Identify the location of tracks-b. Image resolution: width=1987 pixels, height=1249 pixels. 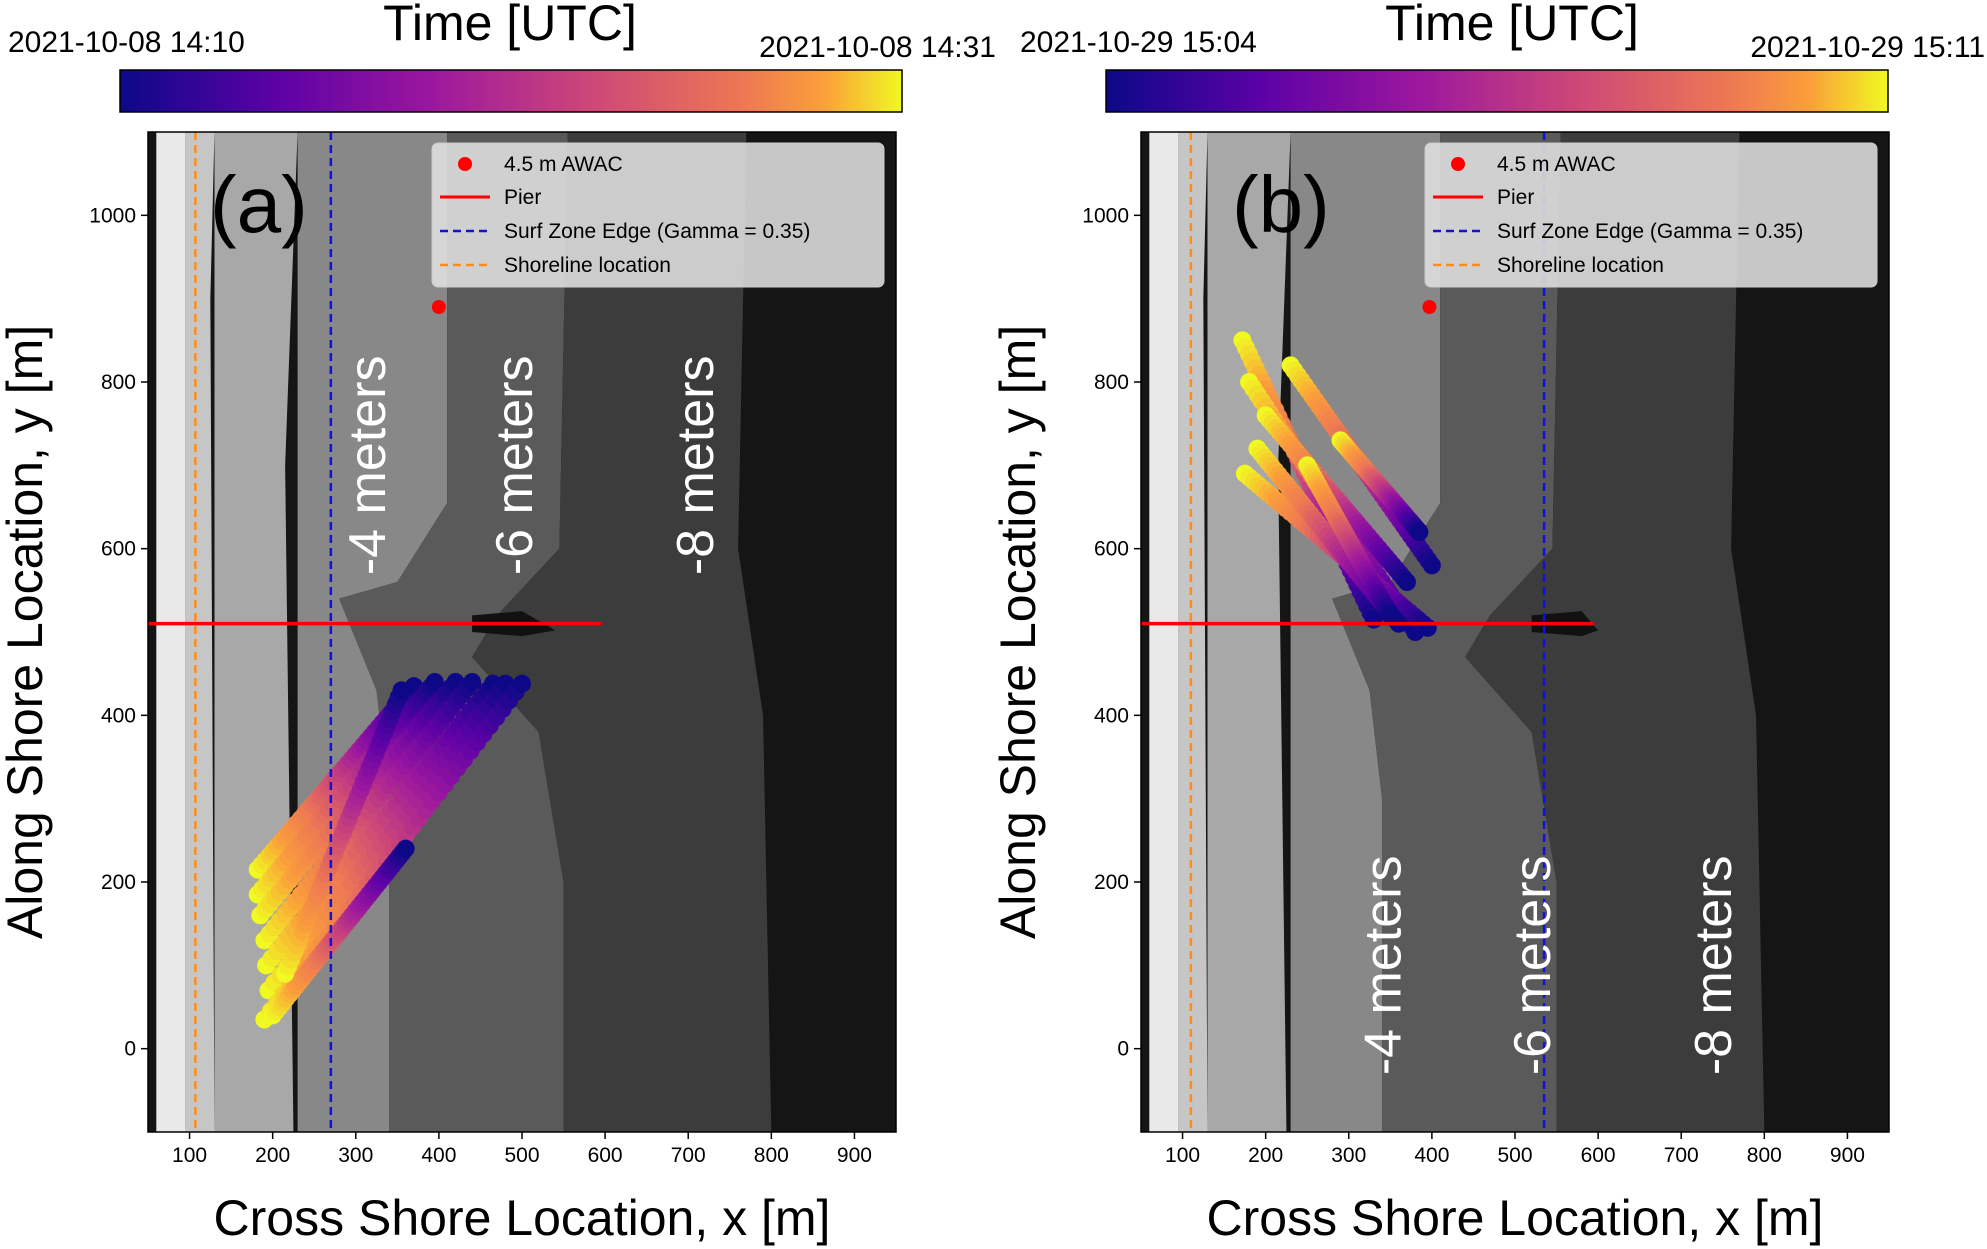
(1337, 486).